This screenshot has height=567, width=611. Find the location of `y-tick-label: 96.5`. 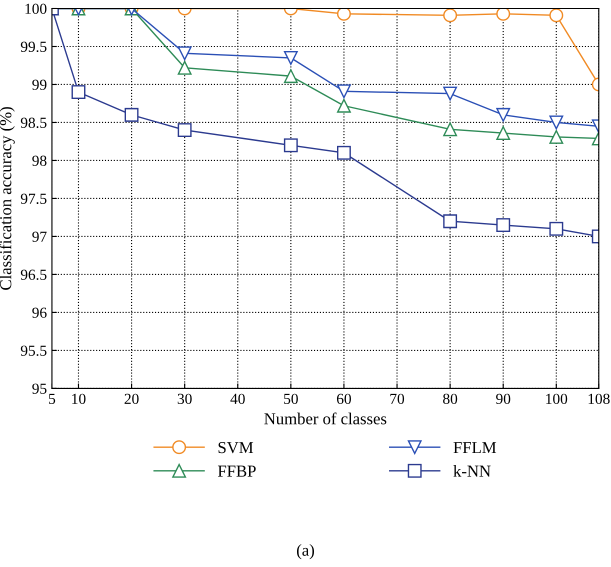

y-tick-label: 96.5 is located at coordinates (33, 275).